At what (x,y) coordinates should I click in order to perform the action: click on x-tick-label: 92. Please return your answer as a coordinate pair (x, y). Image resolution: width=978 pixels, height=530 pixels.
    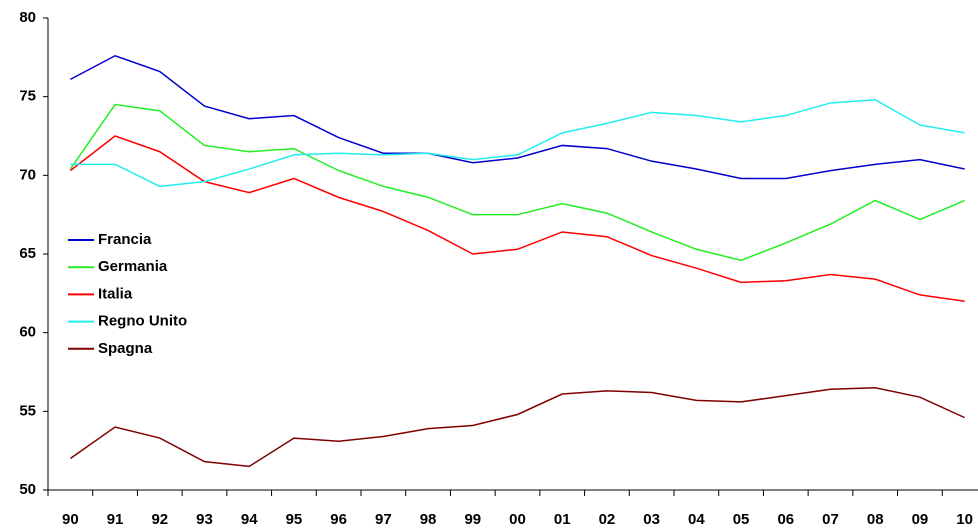
    Looking at the image, I should click on (159, 519).